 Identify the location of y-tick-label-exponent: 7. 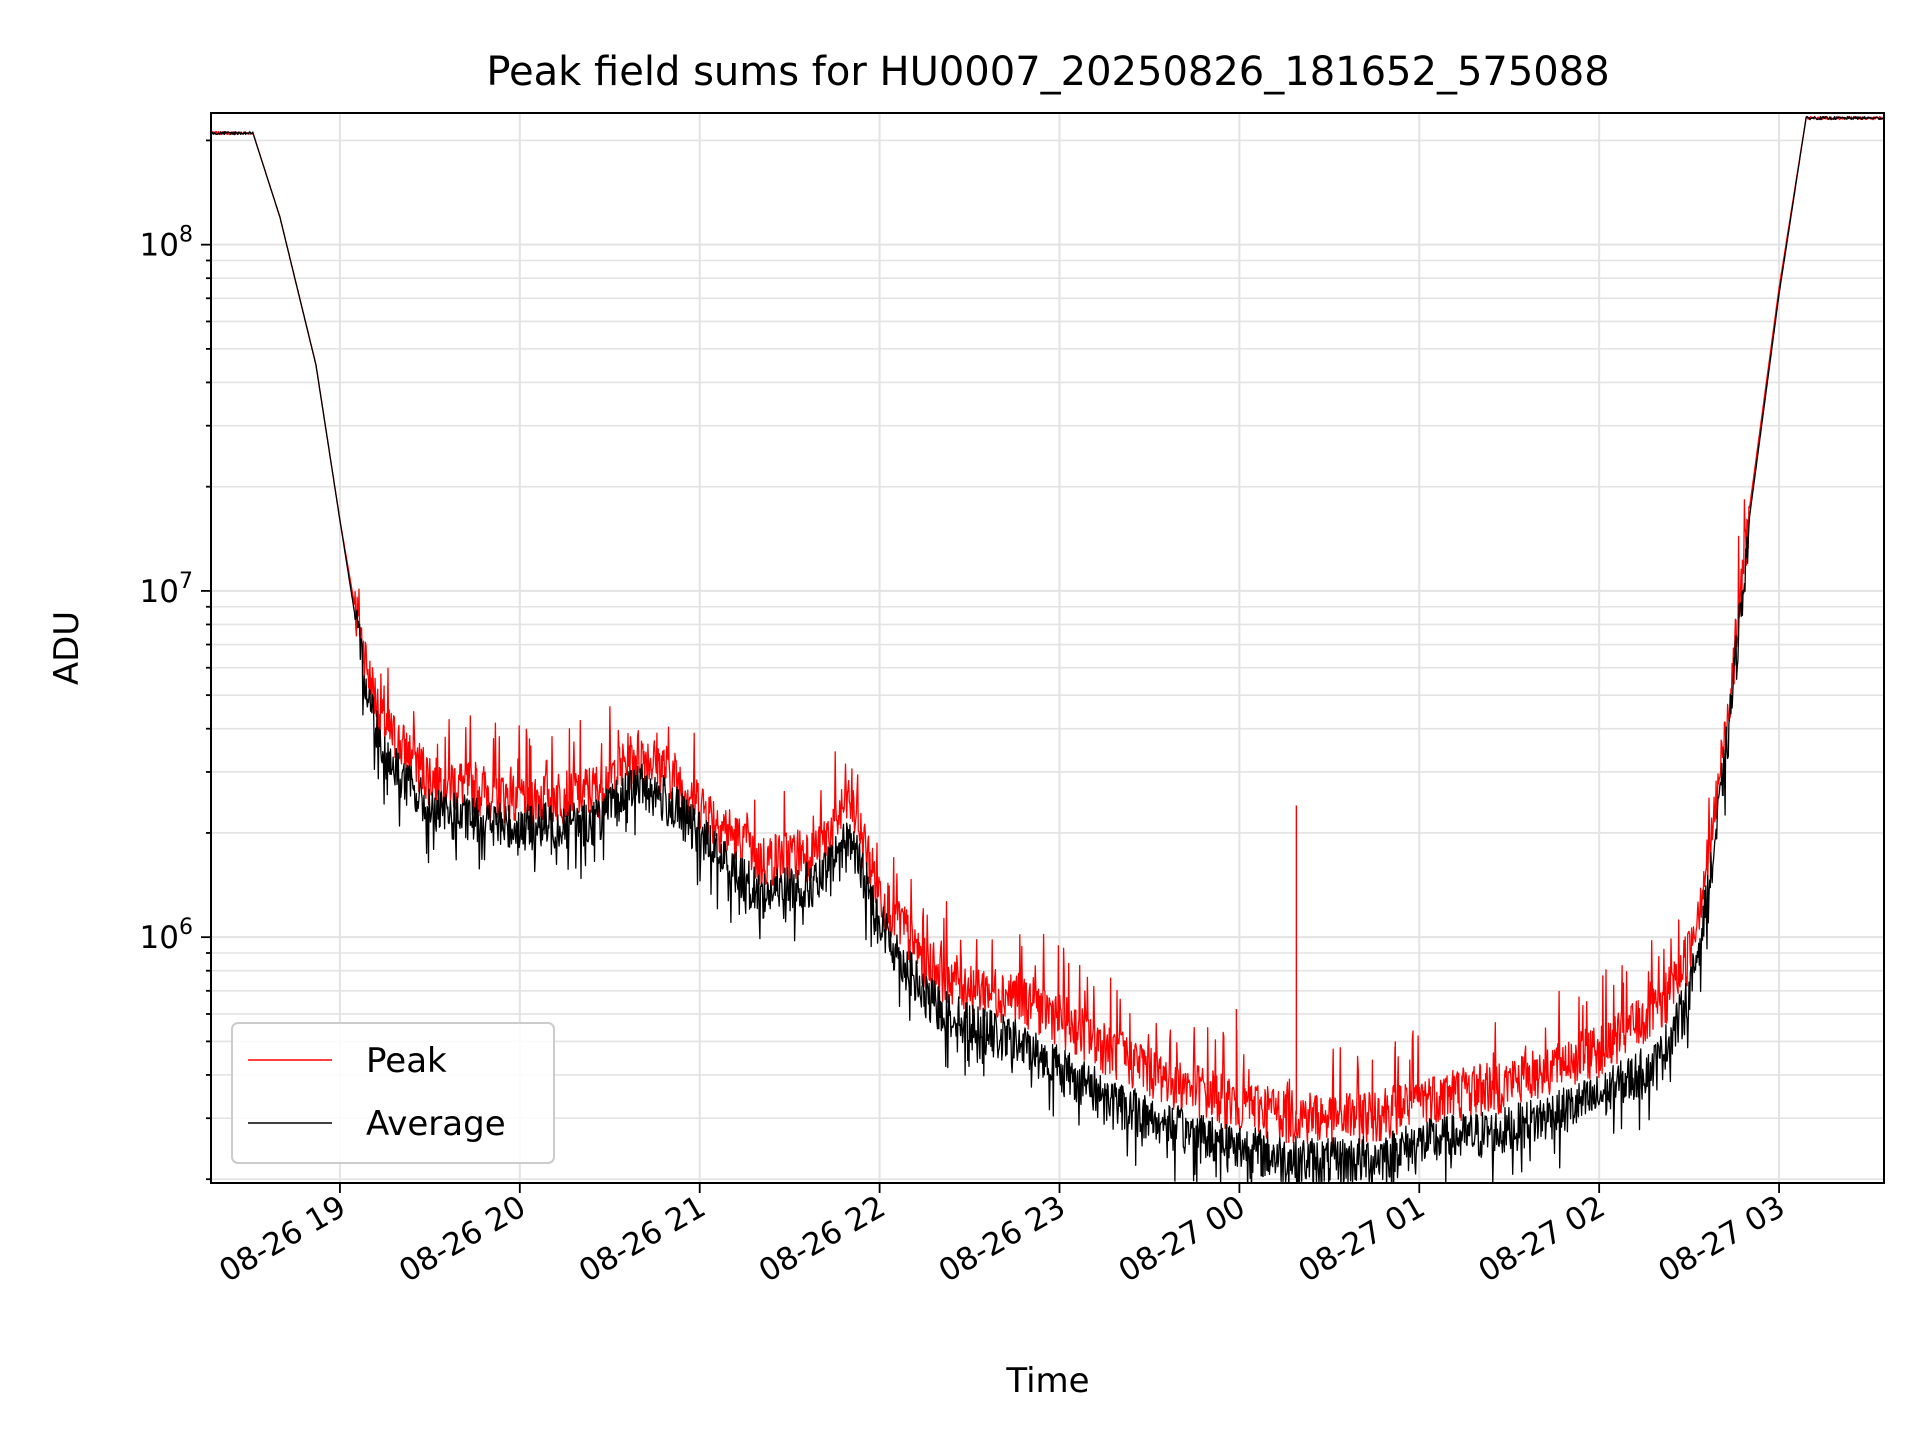
(186, 581).